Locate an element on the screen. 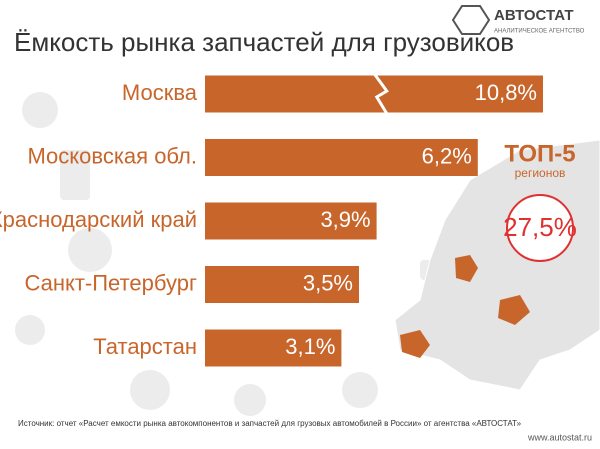  total-label: 27,5% is located at coordinates (540, 227).